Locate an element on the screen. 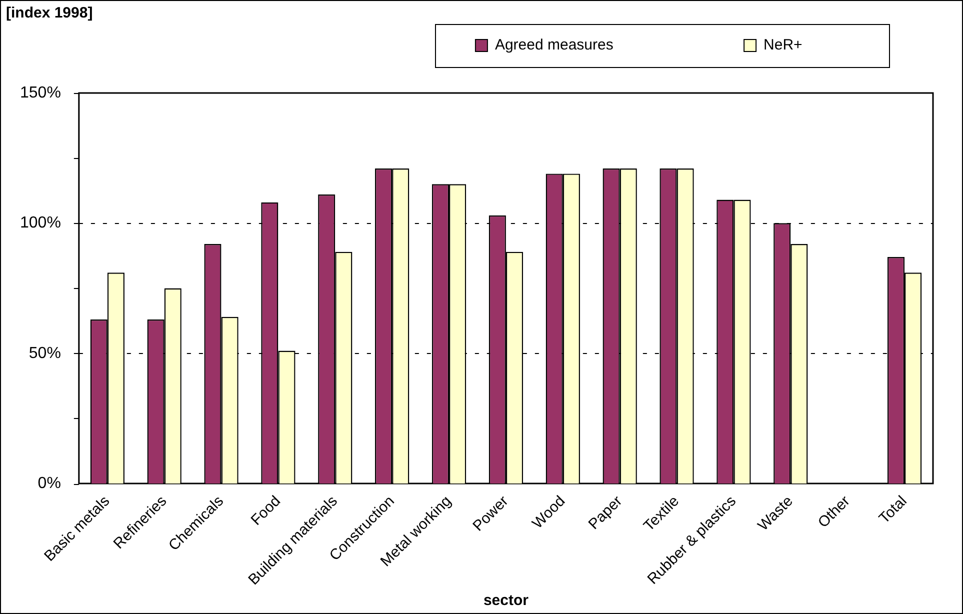  legend-label: Agreed measures is located at coordinates (612, 45).